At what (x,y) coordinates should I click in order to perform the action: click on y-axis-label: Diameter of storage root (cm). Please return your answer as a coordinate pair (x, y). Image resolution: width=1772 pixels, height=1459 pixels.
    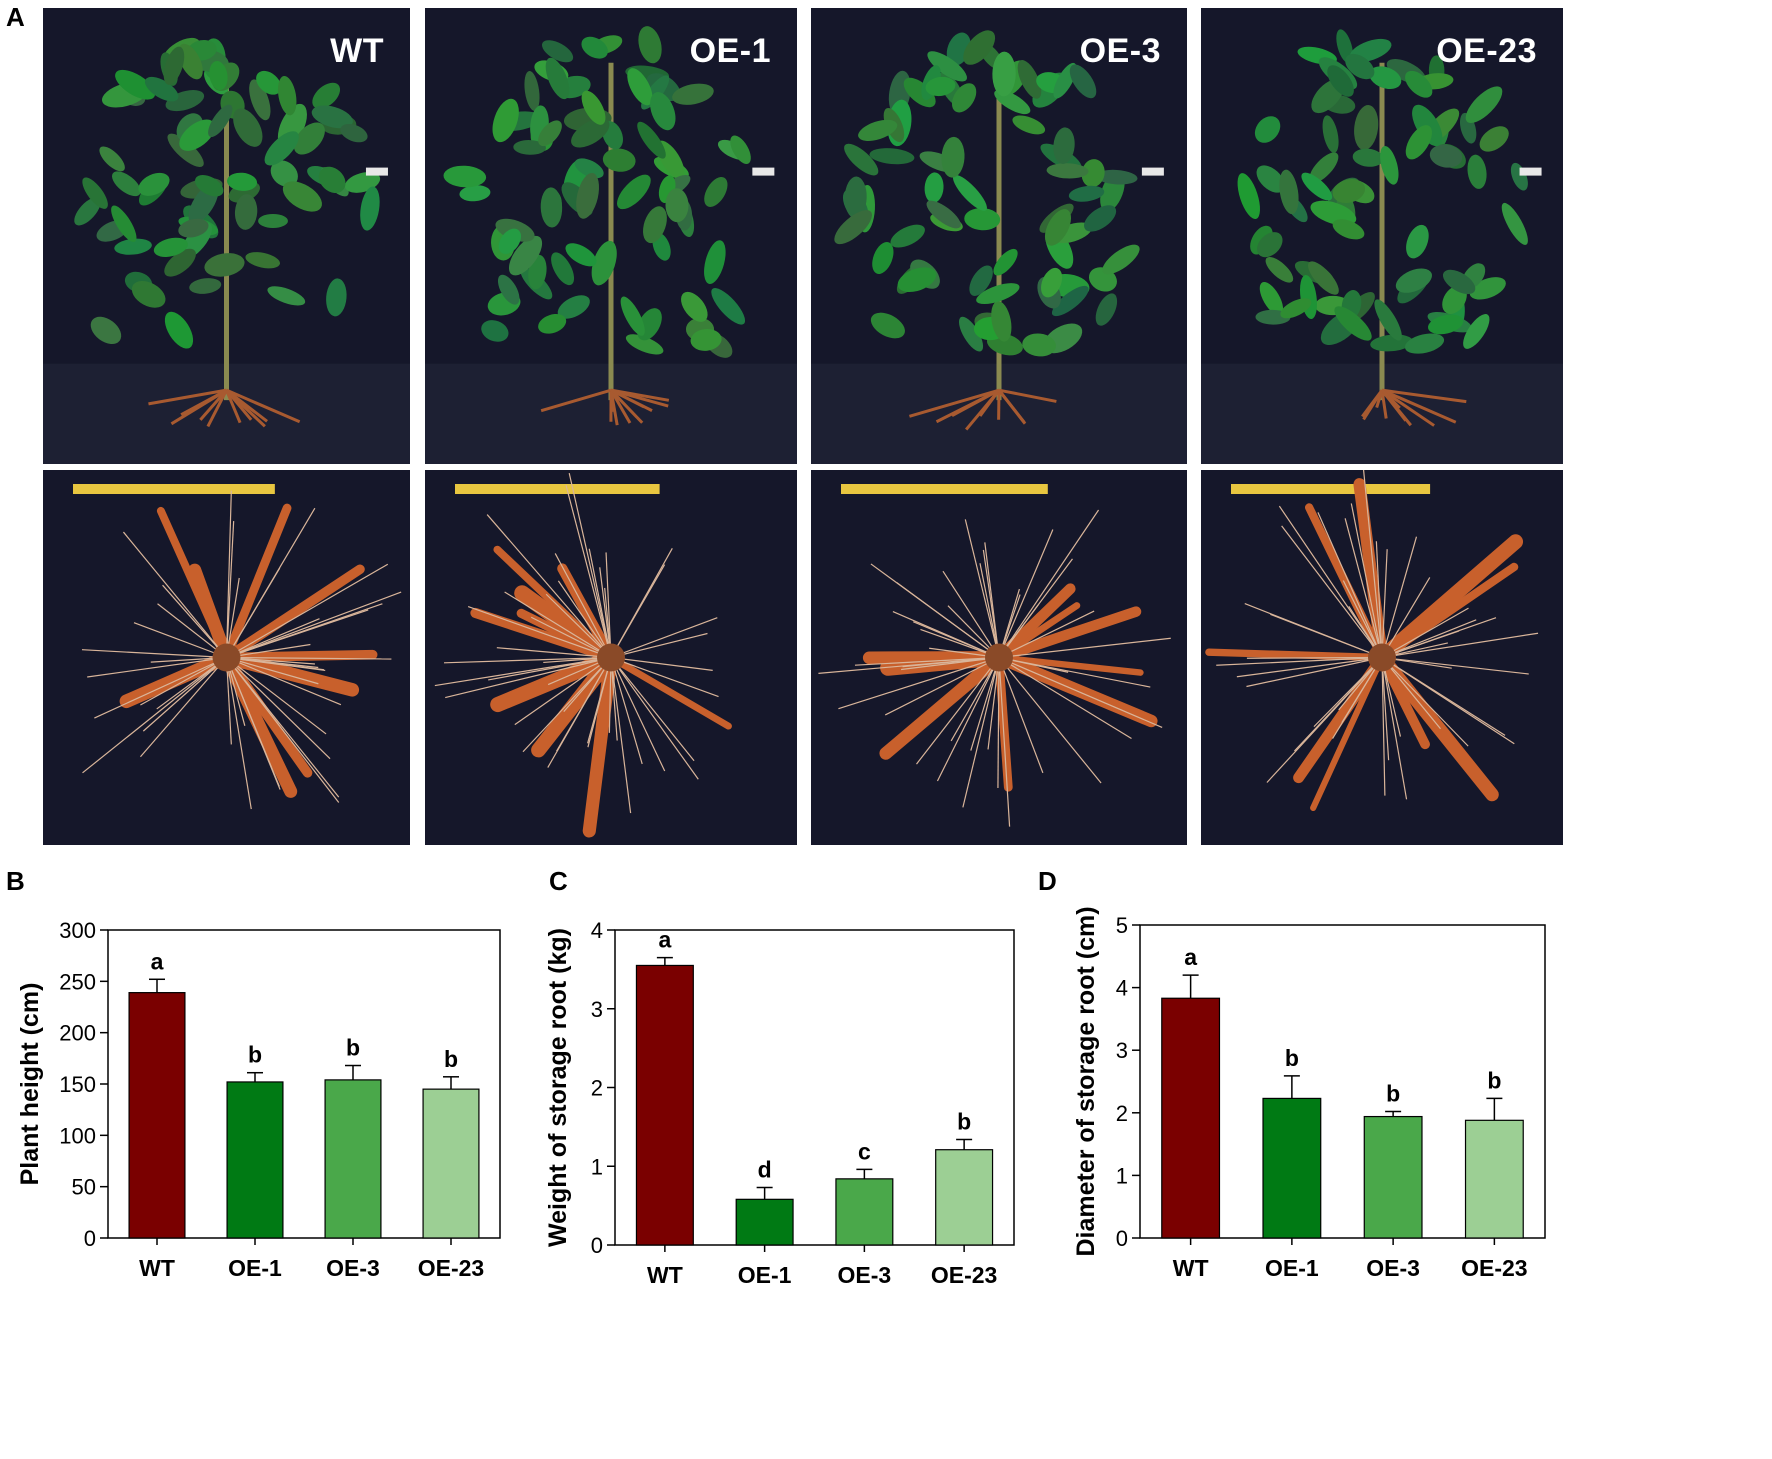
    Looking at the image, I should click on (1086, 1081).